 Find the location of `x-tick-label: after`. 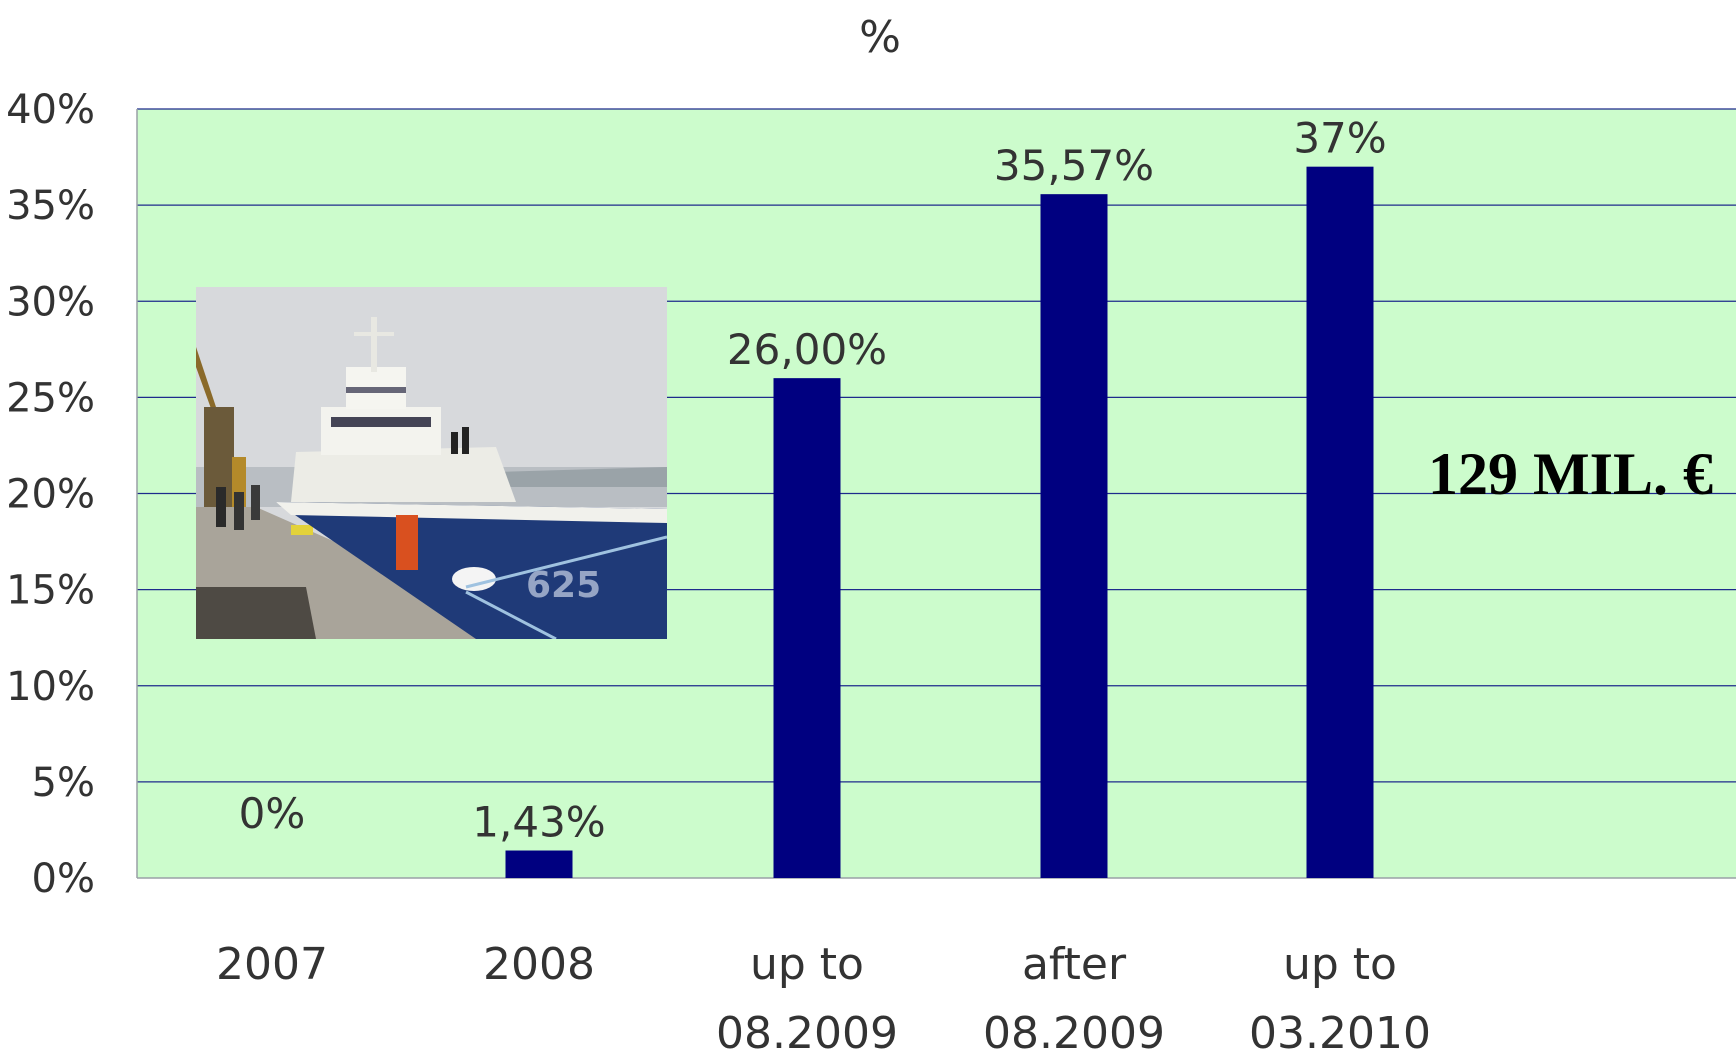

x-tick-label: after is located at coordinates (1074, 964).